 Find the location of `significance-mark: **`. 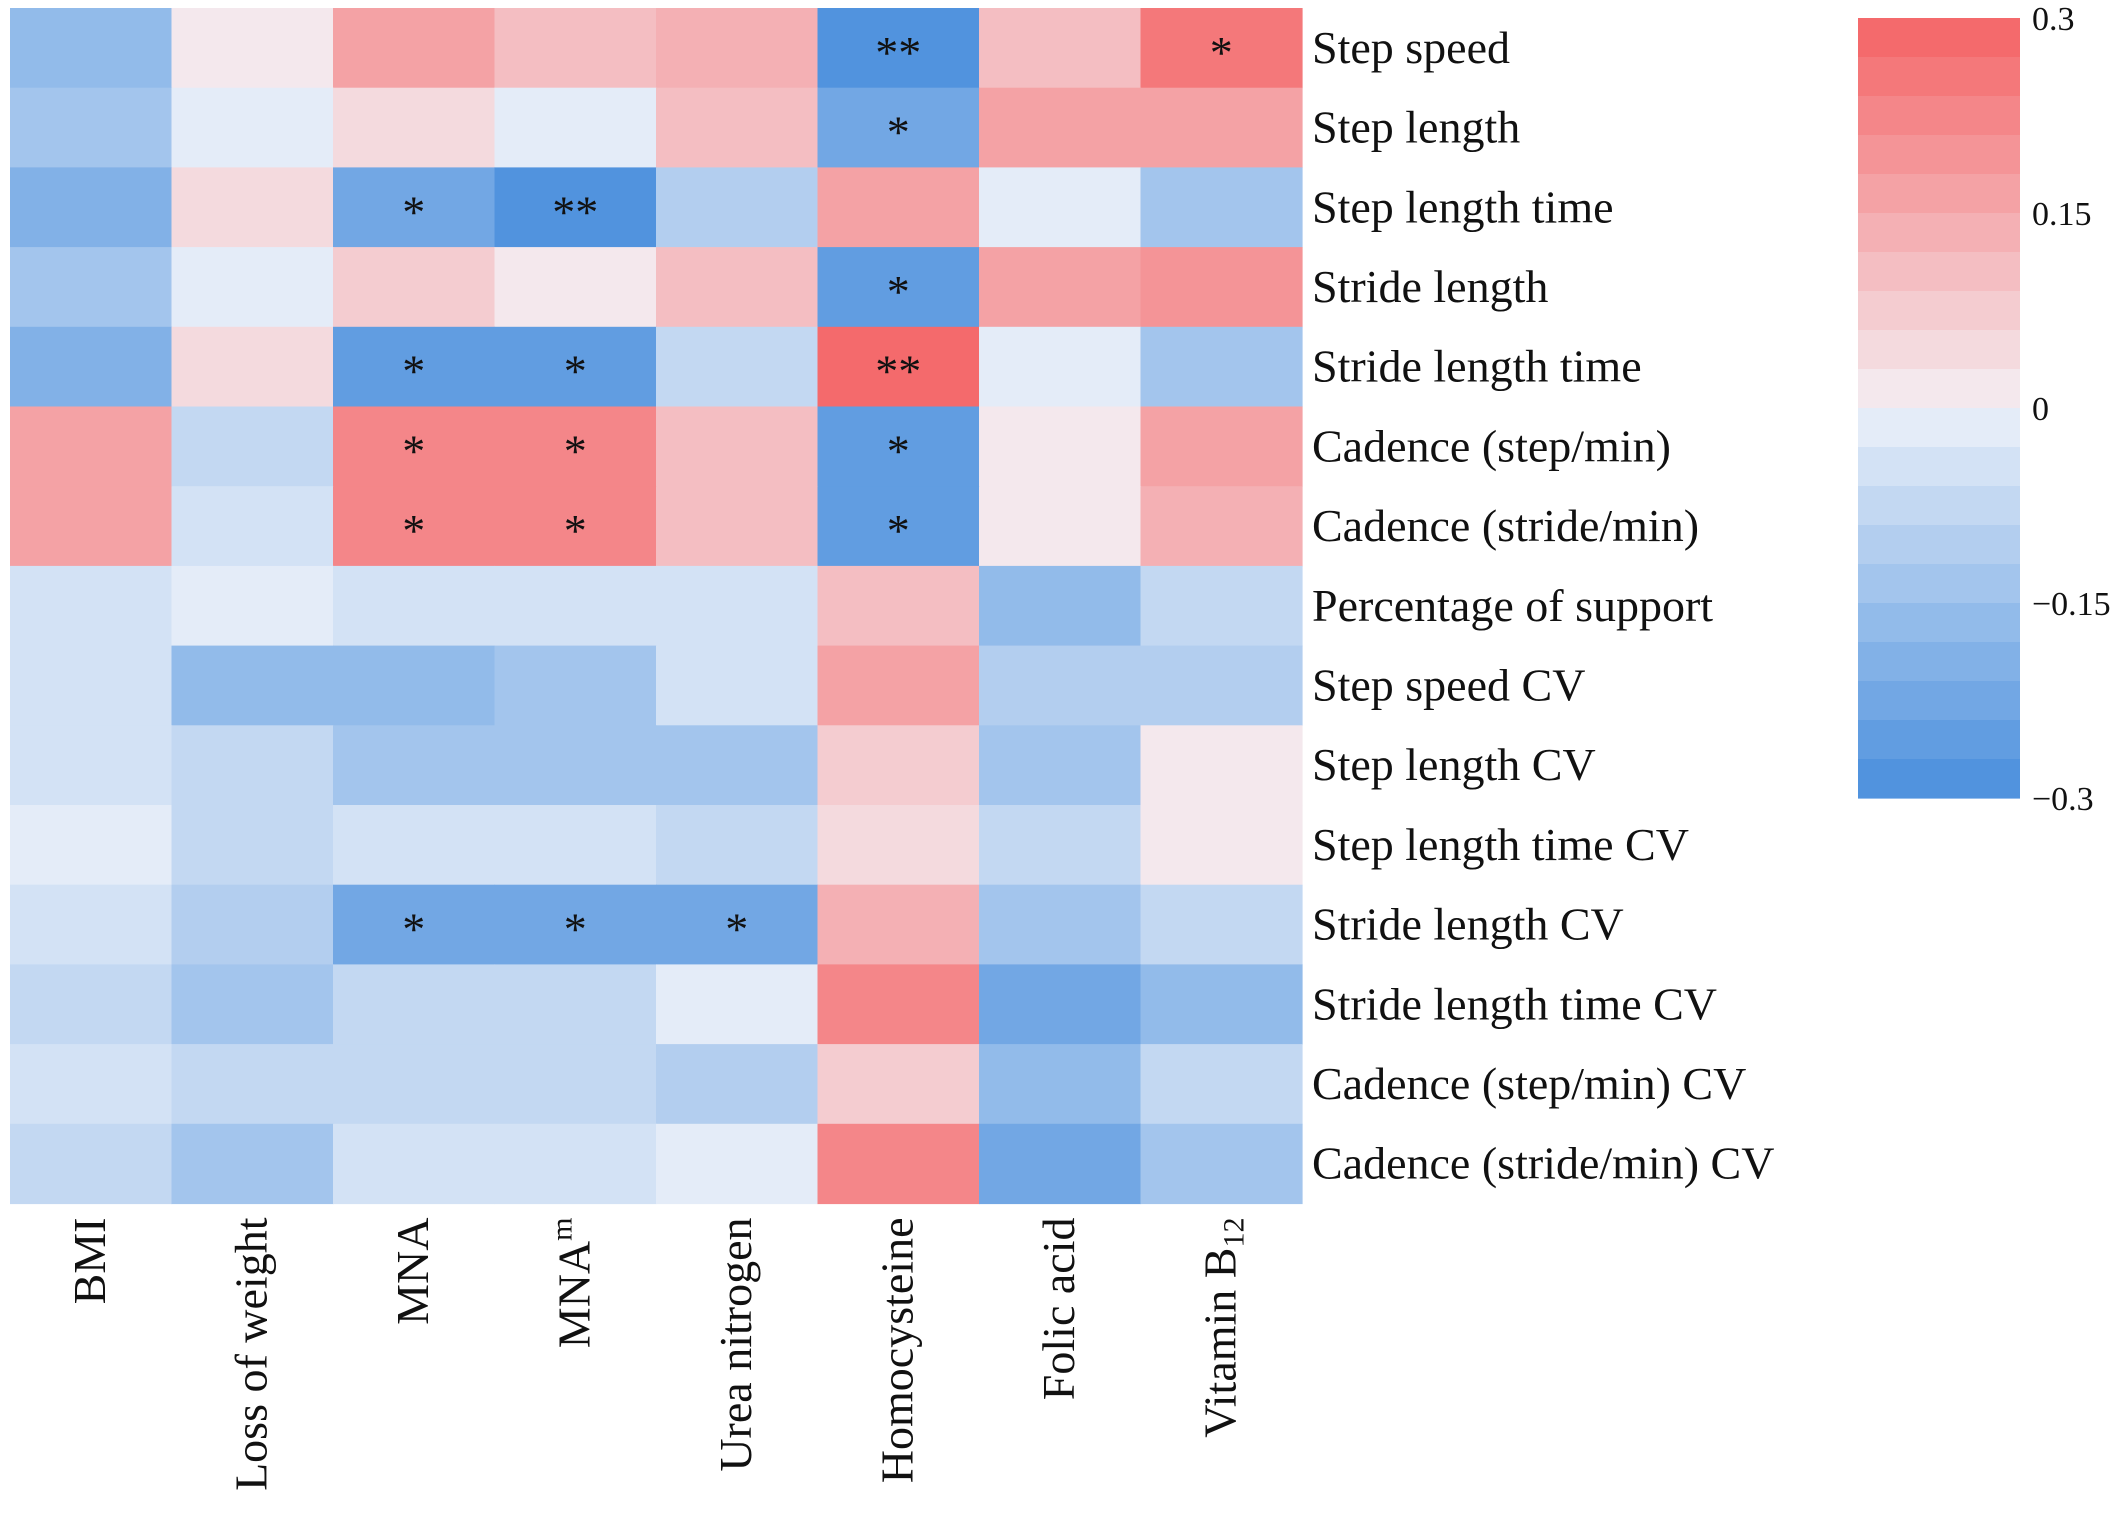

significance-mark: ** is located at coordinates (898, 371).